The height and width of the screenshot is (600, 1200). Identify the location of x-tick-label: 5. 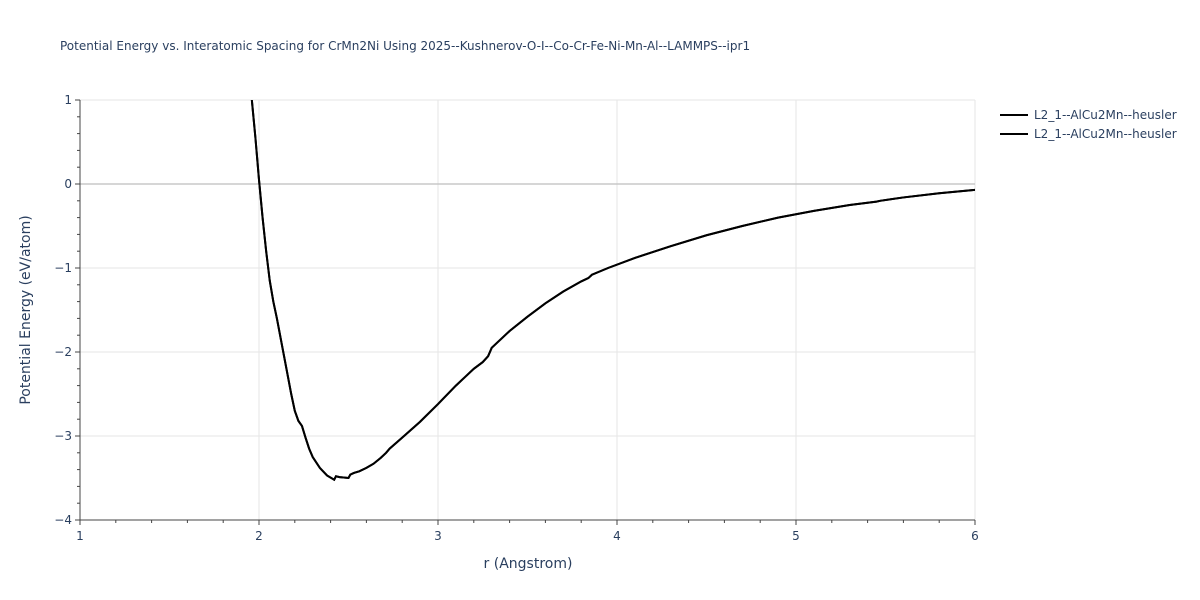
(796, 536).